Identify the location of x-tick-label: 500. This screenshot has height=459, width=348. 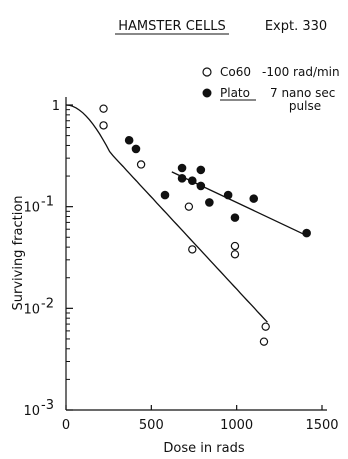
(151, 425).